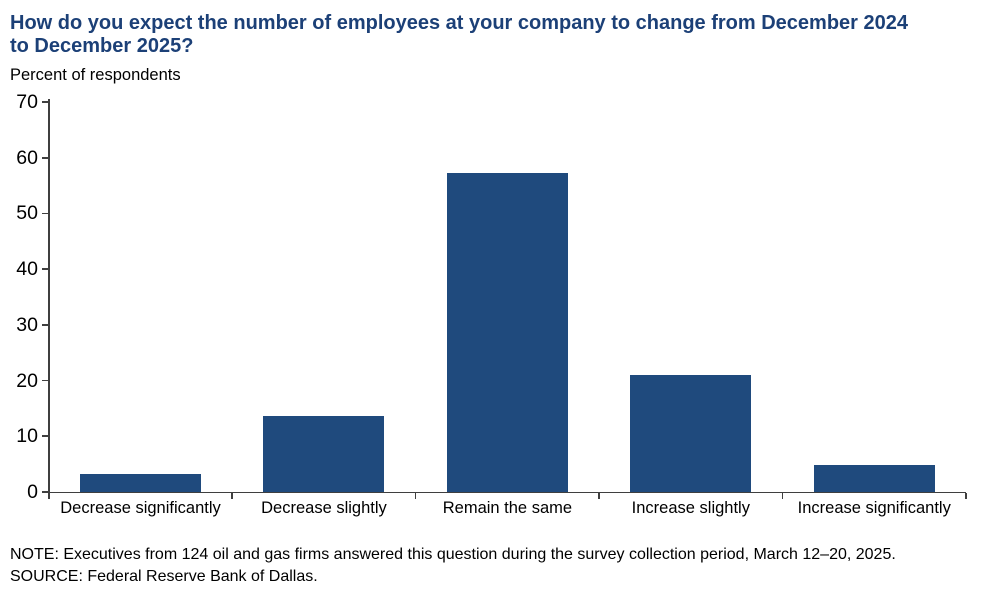  What do you see at coordinates (27, 157) in the screenshot?
I see `y-tick-label: 60` at bounding box center [27, 157].